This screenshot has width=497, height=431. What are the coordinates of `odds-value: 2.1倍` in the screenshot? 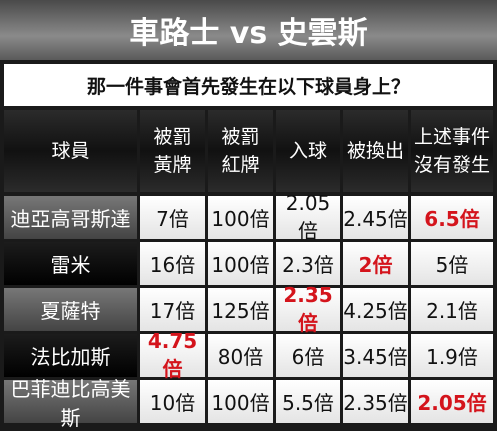 It's located at (452, 311).